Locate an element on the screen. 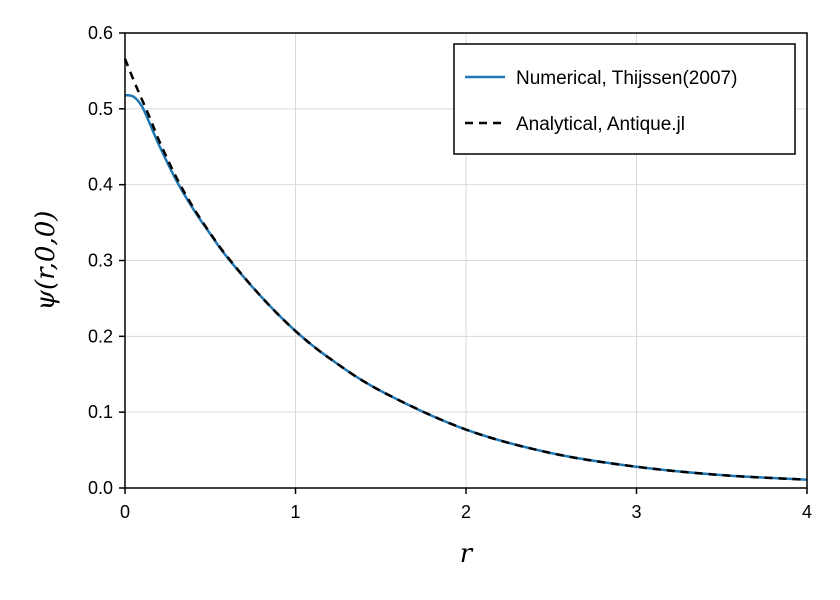 The image size is (840, 600). x-tick-label: 2 is located at coordinates (466, 512).